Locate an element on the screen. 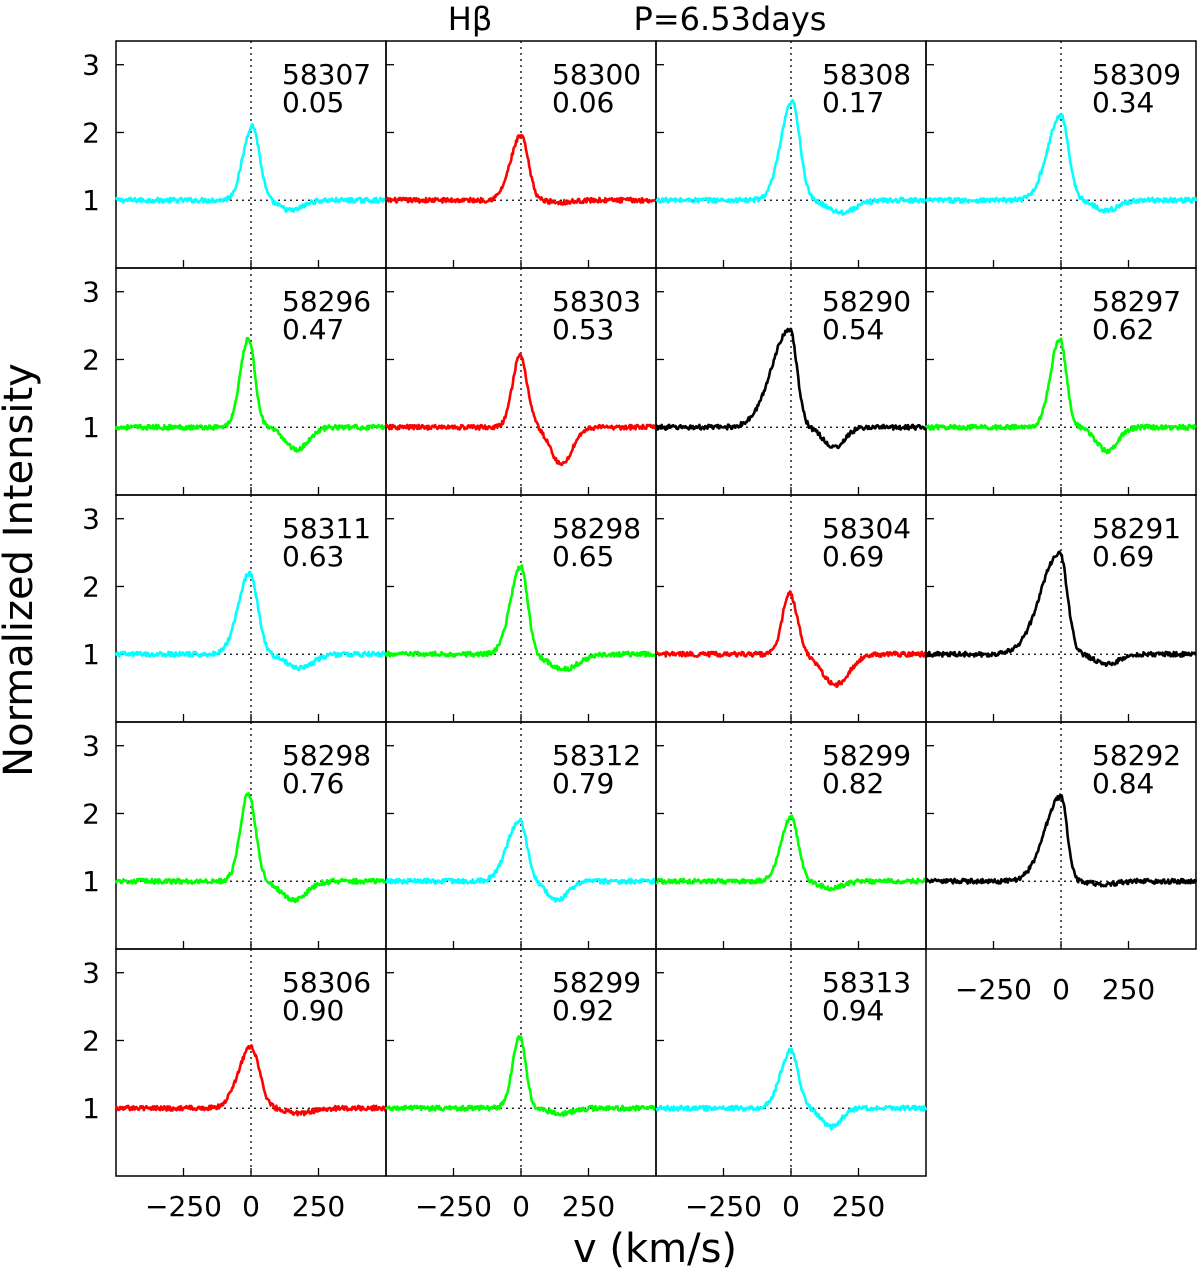 The image size is (1200, 1276). mjd-label: 58292 is located at coordinates (1136, 755).